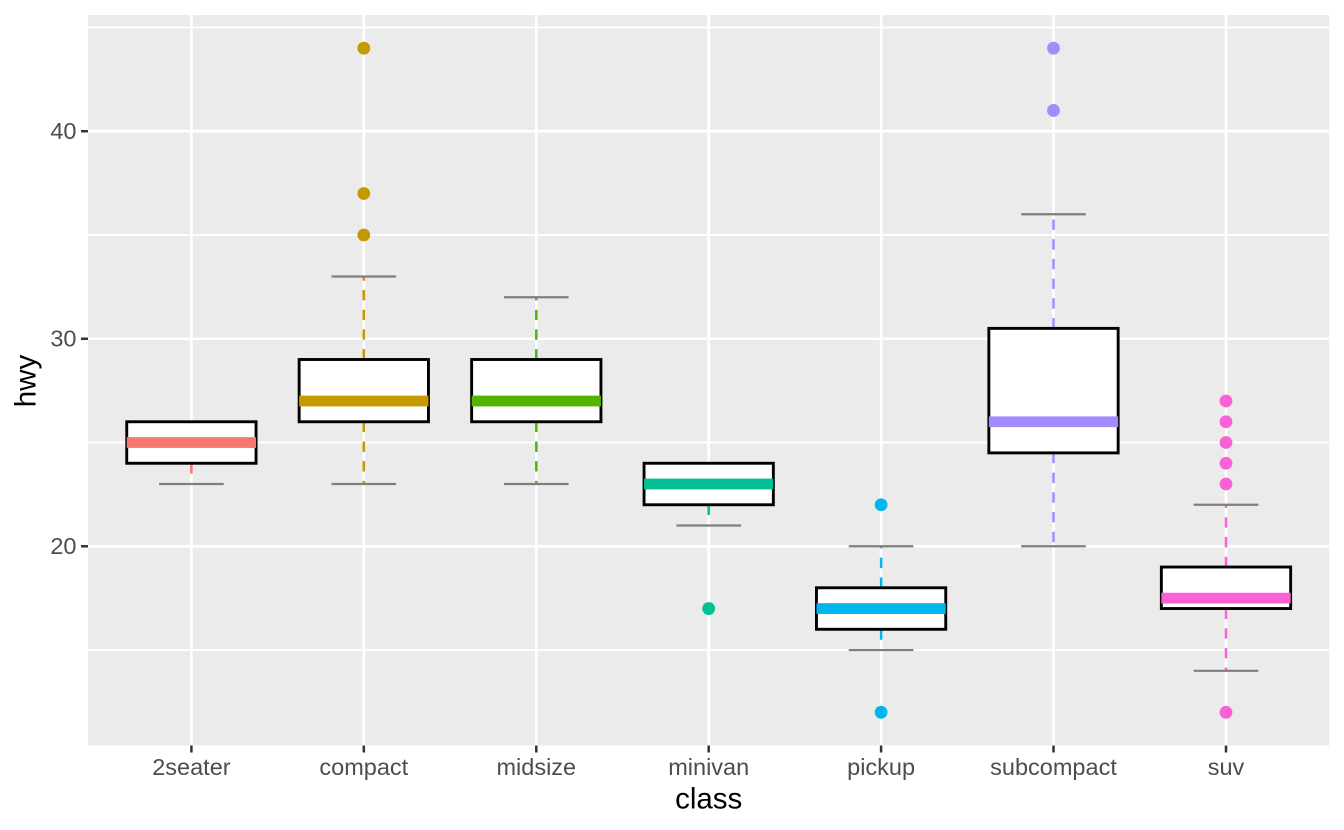 This screenshot has height=830, width=1344. I want to click on svg-text: suv, so click(1226, 767).